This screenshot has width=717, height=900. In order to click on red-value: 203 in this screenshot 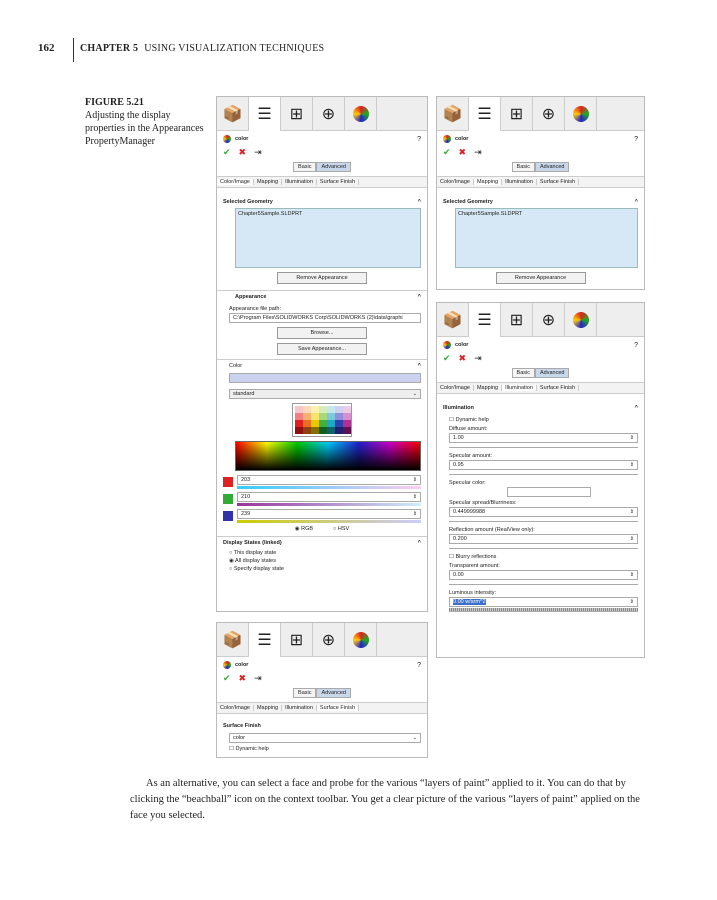, I will do `click(246, 480)`.